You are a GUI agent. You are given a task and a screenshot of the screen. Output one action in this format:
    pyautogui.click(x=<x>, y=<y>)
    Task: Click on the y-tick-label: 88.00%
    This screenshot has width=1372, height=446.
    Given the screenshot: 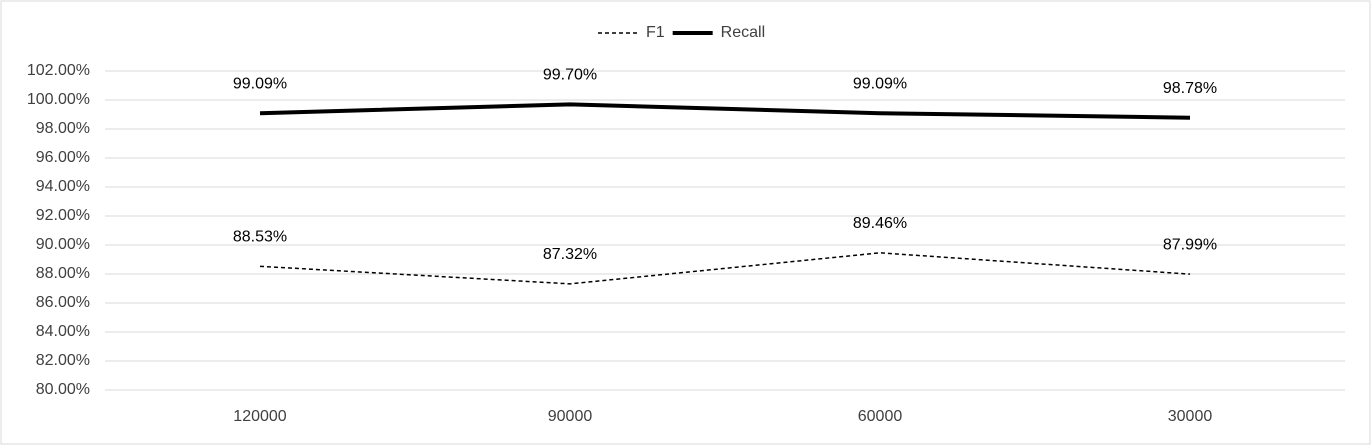 What is the action you would take?
    pyautogui.click(x=63, y=273)
    